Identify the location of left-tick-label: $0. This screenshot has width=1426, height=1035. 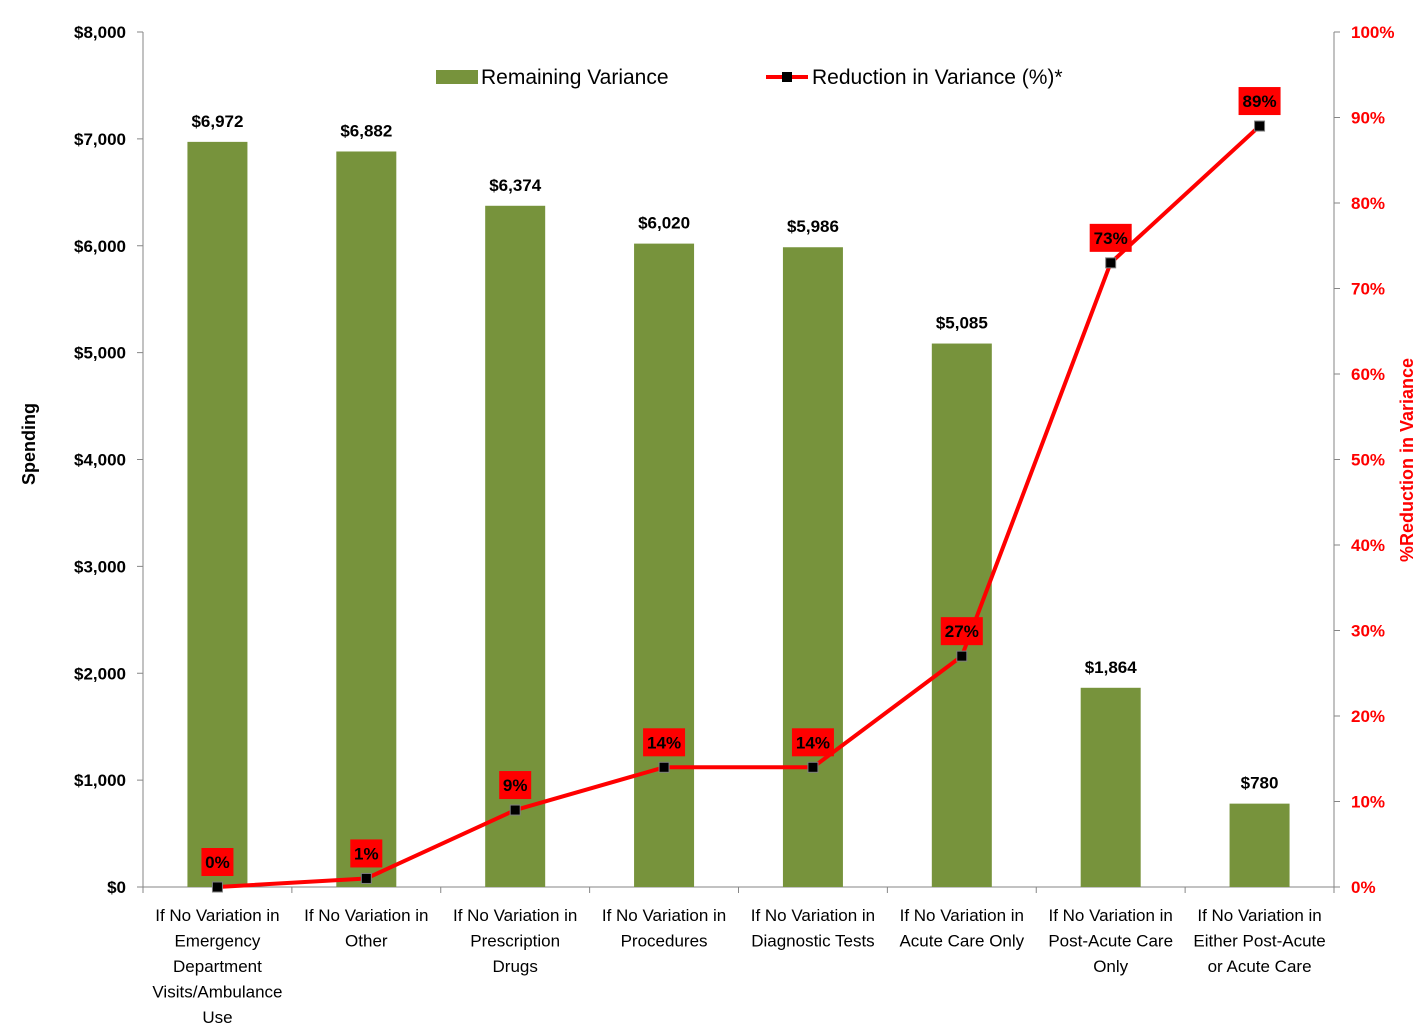
(116, 887).